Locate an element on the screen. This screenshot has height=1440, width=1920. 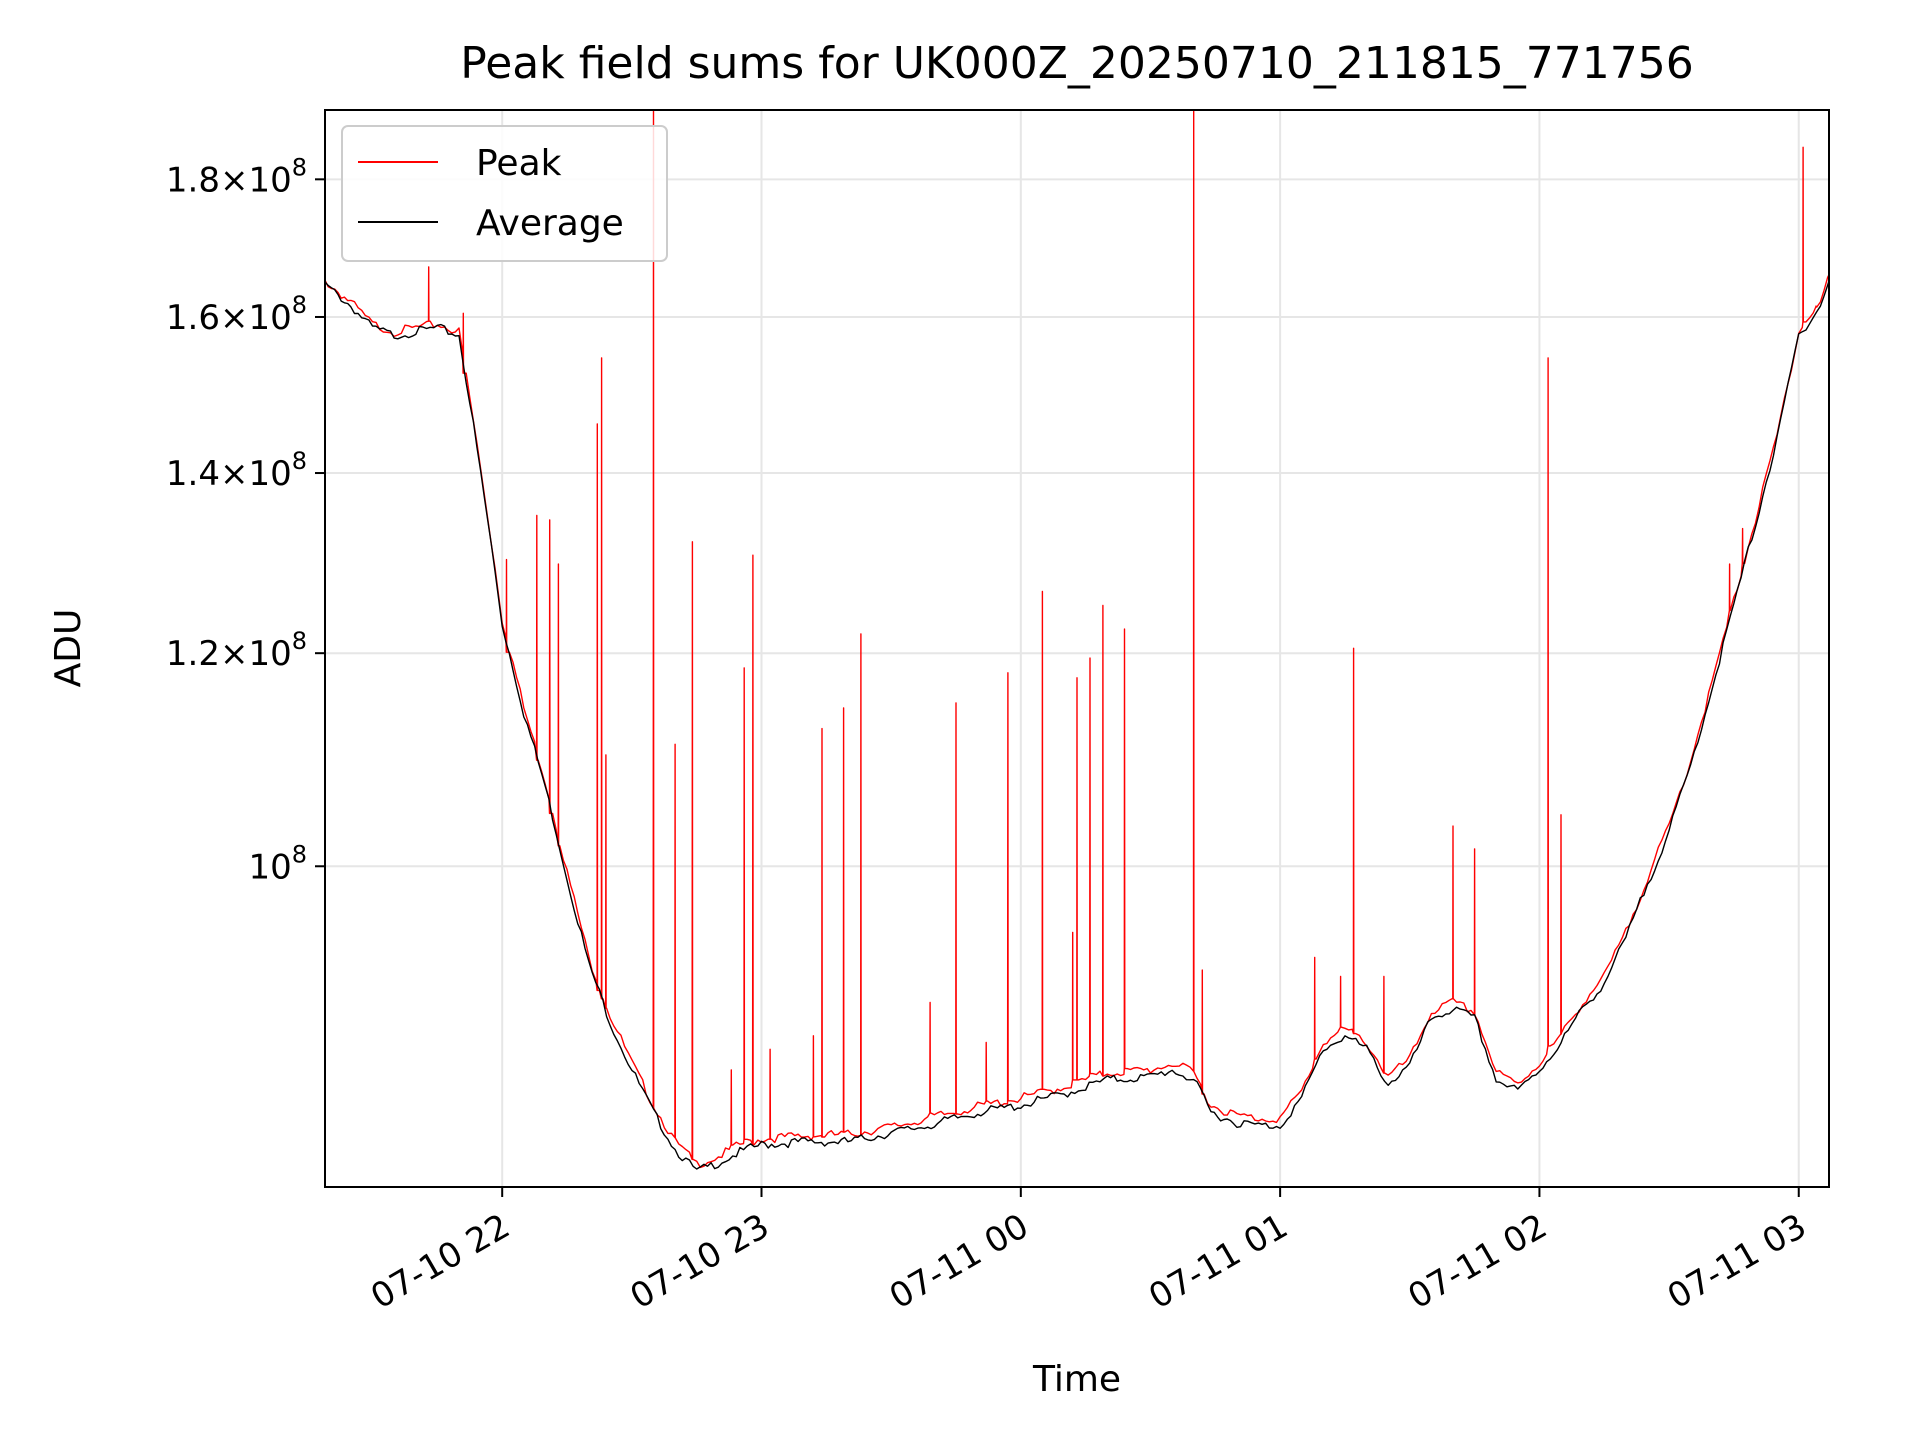
y-tick-label: 1.6×10⁸ is located at coordinates (236, 314).